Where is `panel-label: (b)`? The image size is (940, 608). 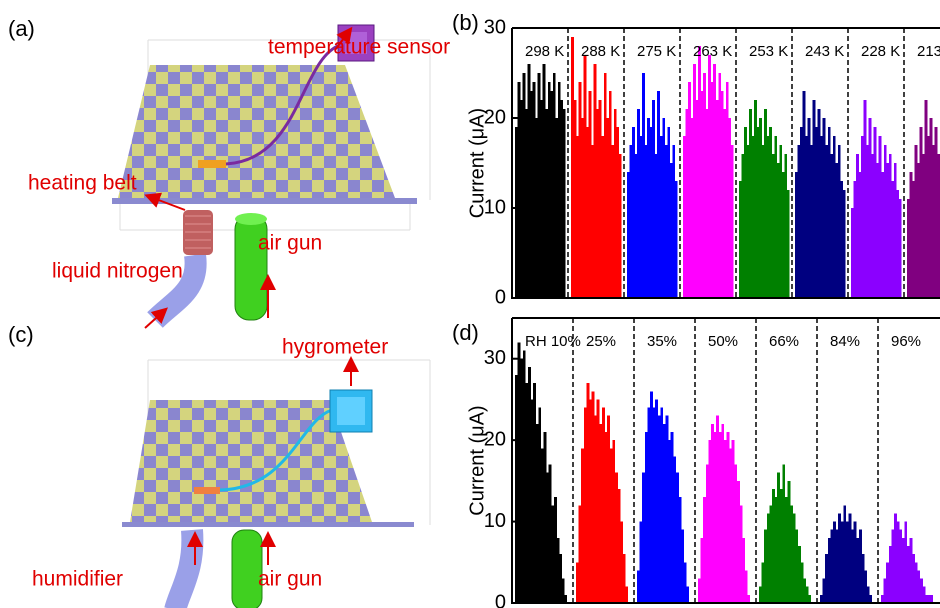 panel-label: (b) is located at coordinates (465, 22).